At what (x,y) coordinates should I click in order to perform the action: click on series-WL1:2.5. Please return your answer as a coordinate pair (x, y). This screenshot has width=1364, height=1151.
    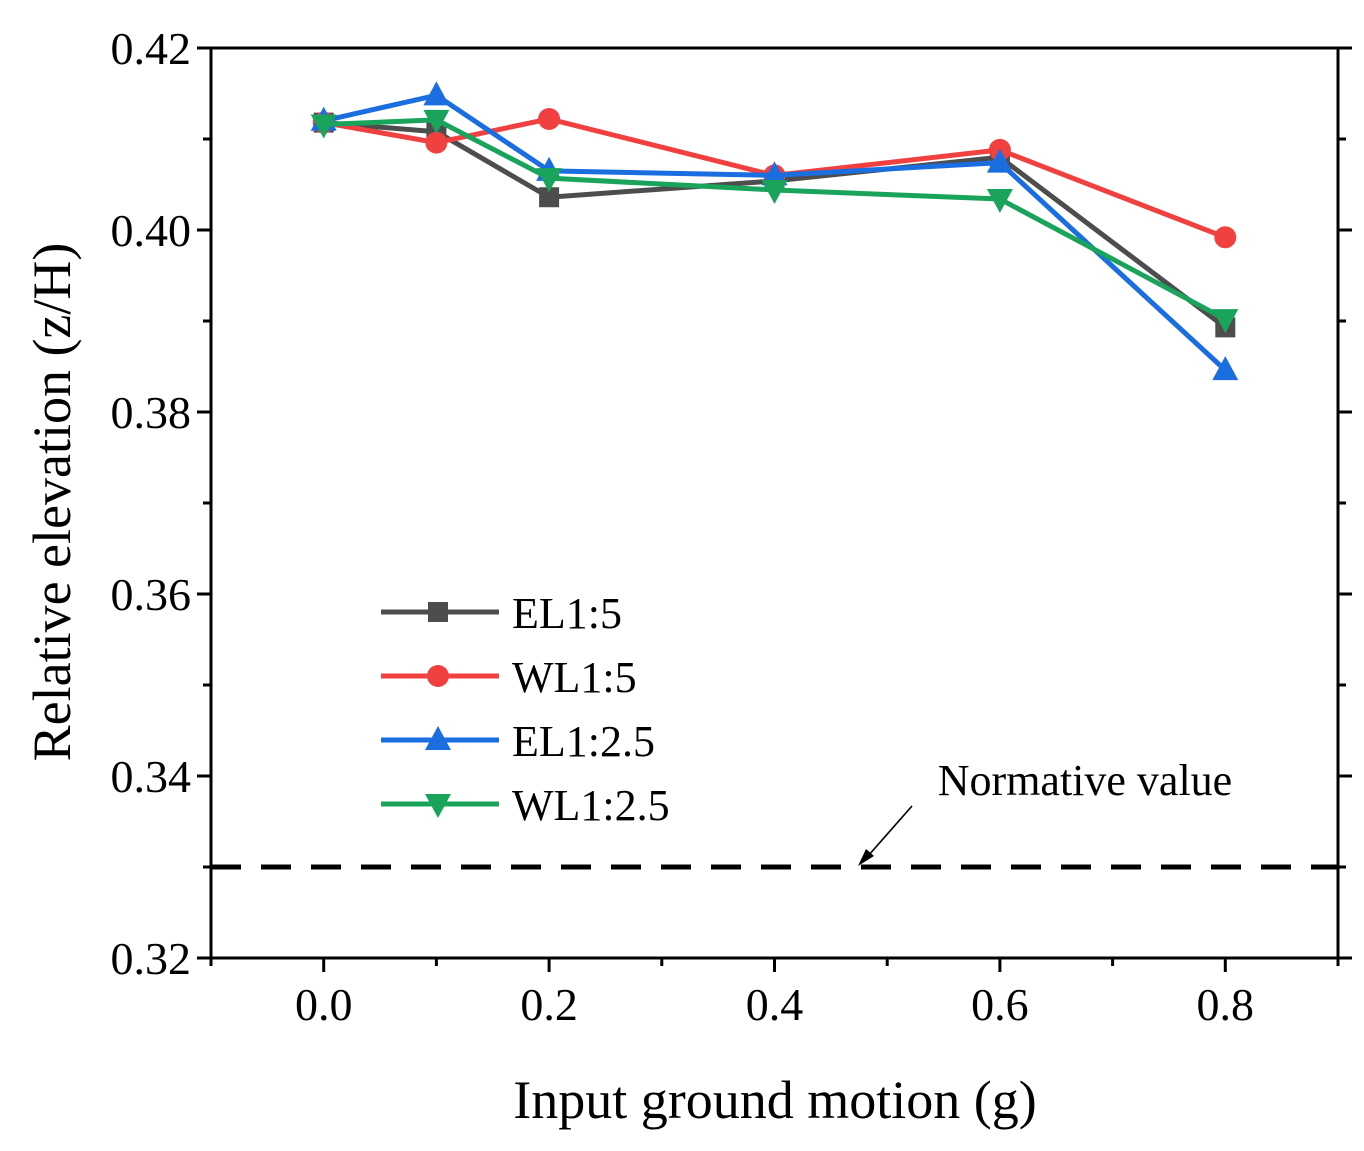
    Looking at the image, I should click on (774, 221).